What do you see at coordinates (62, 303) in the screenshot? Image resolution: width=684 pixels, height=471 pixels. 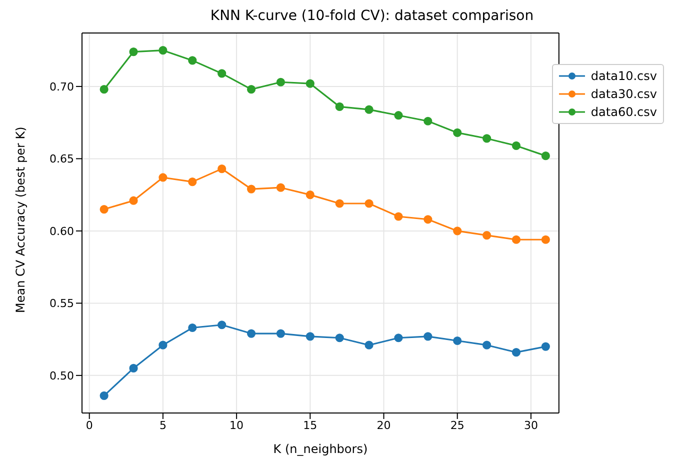 I see `y-tick-label: 0.55` at bounding box center [62, 303].